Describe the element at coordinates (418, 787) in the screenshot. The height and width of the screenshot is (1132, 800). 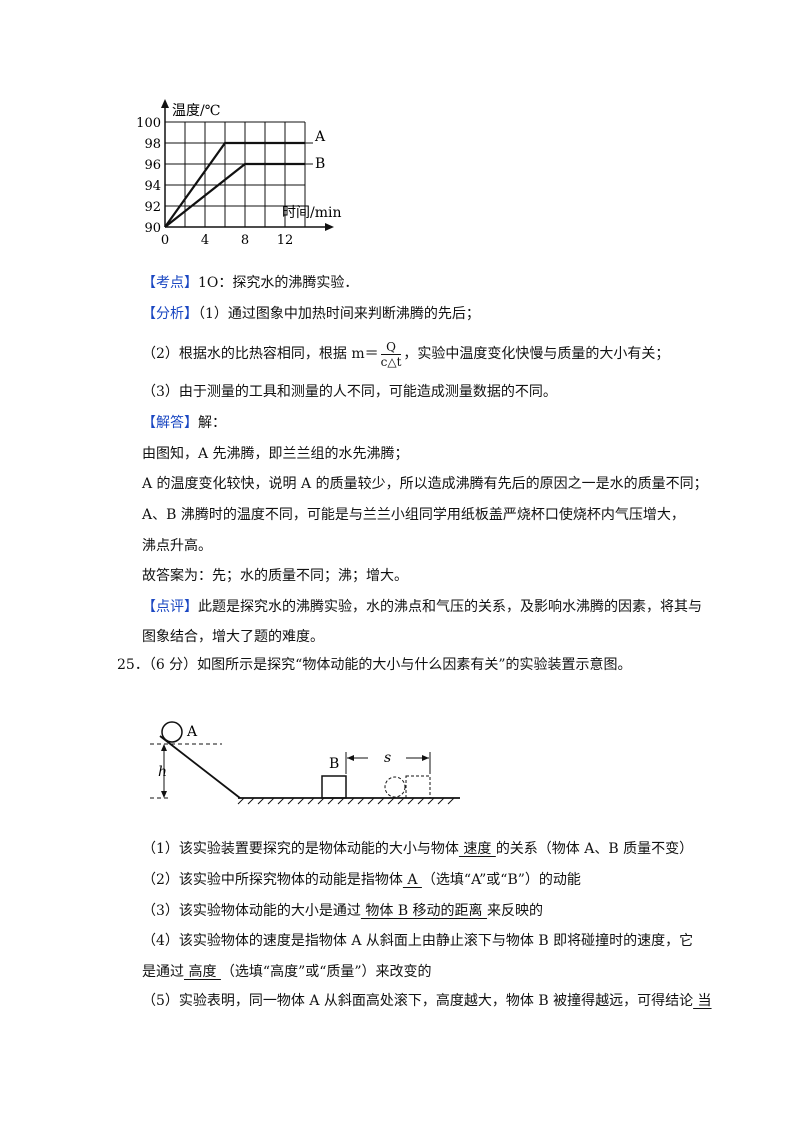
I see `block-b-final-dashed` at that location.